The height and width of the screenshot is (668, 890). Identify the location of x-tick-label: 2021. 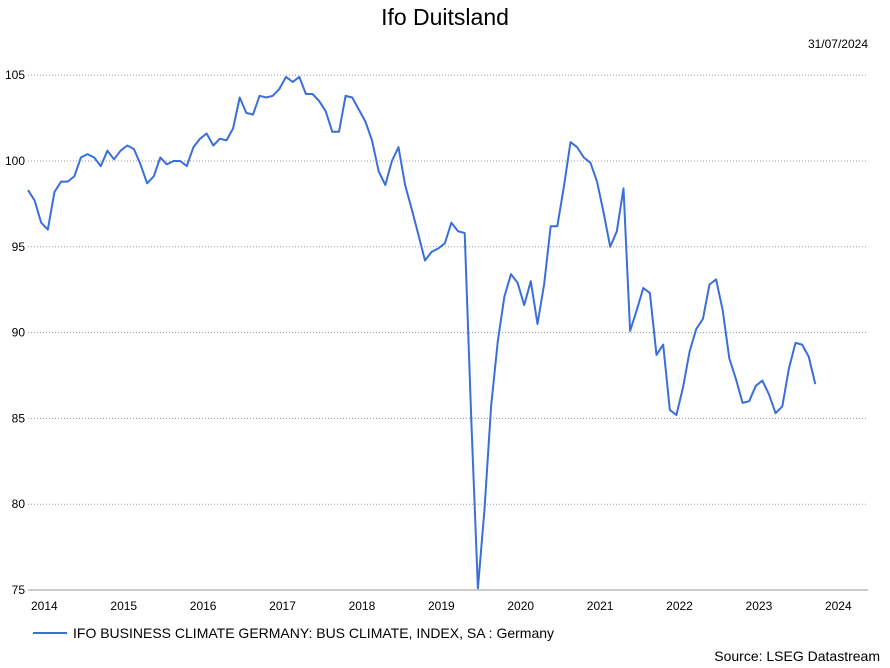
(600, 606).